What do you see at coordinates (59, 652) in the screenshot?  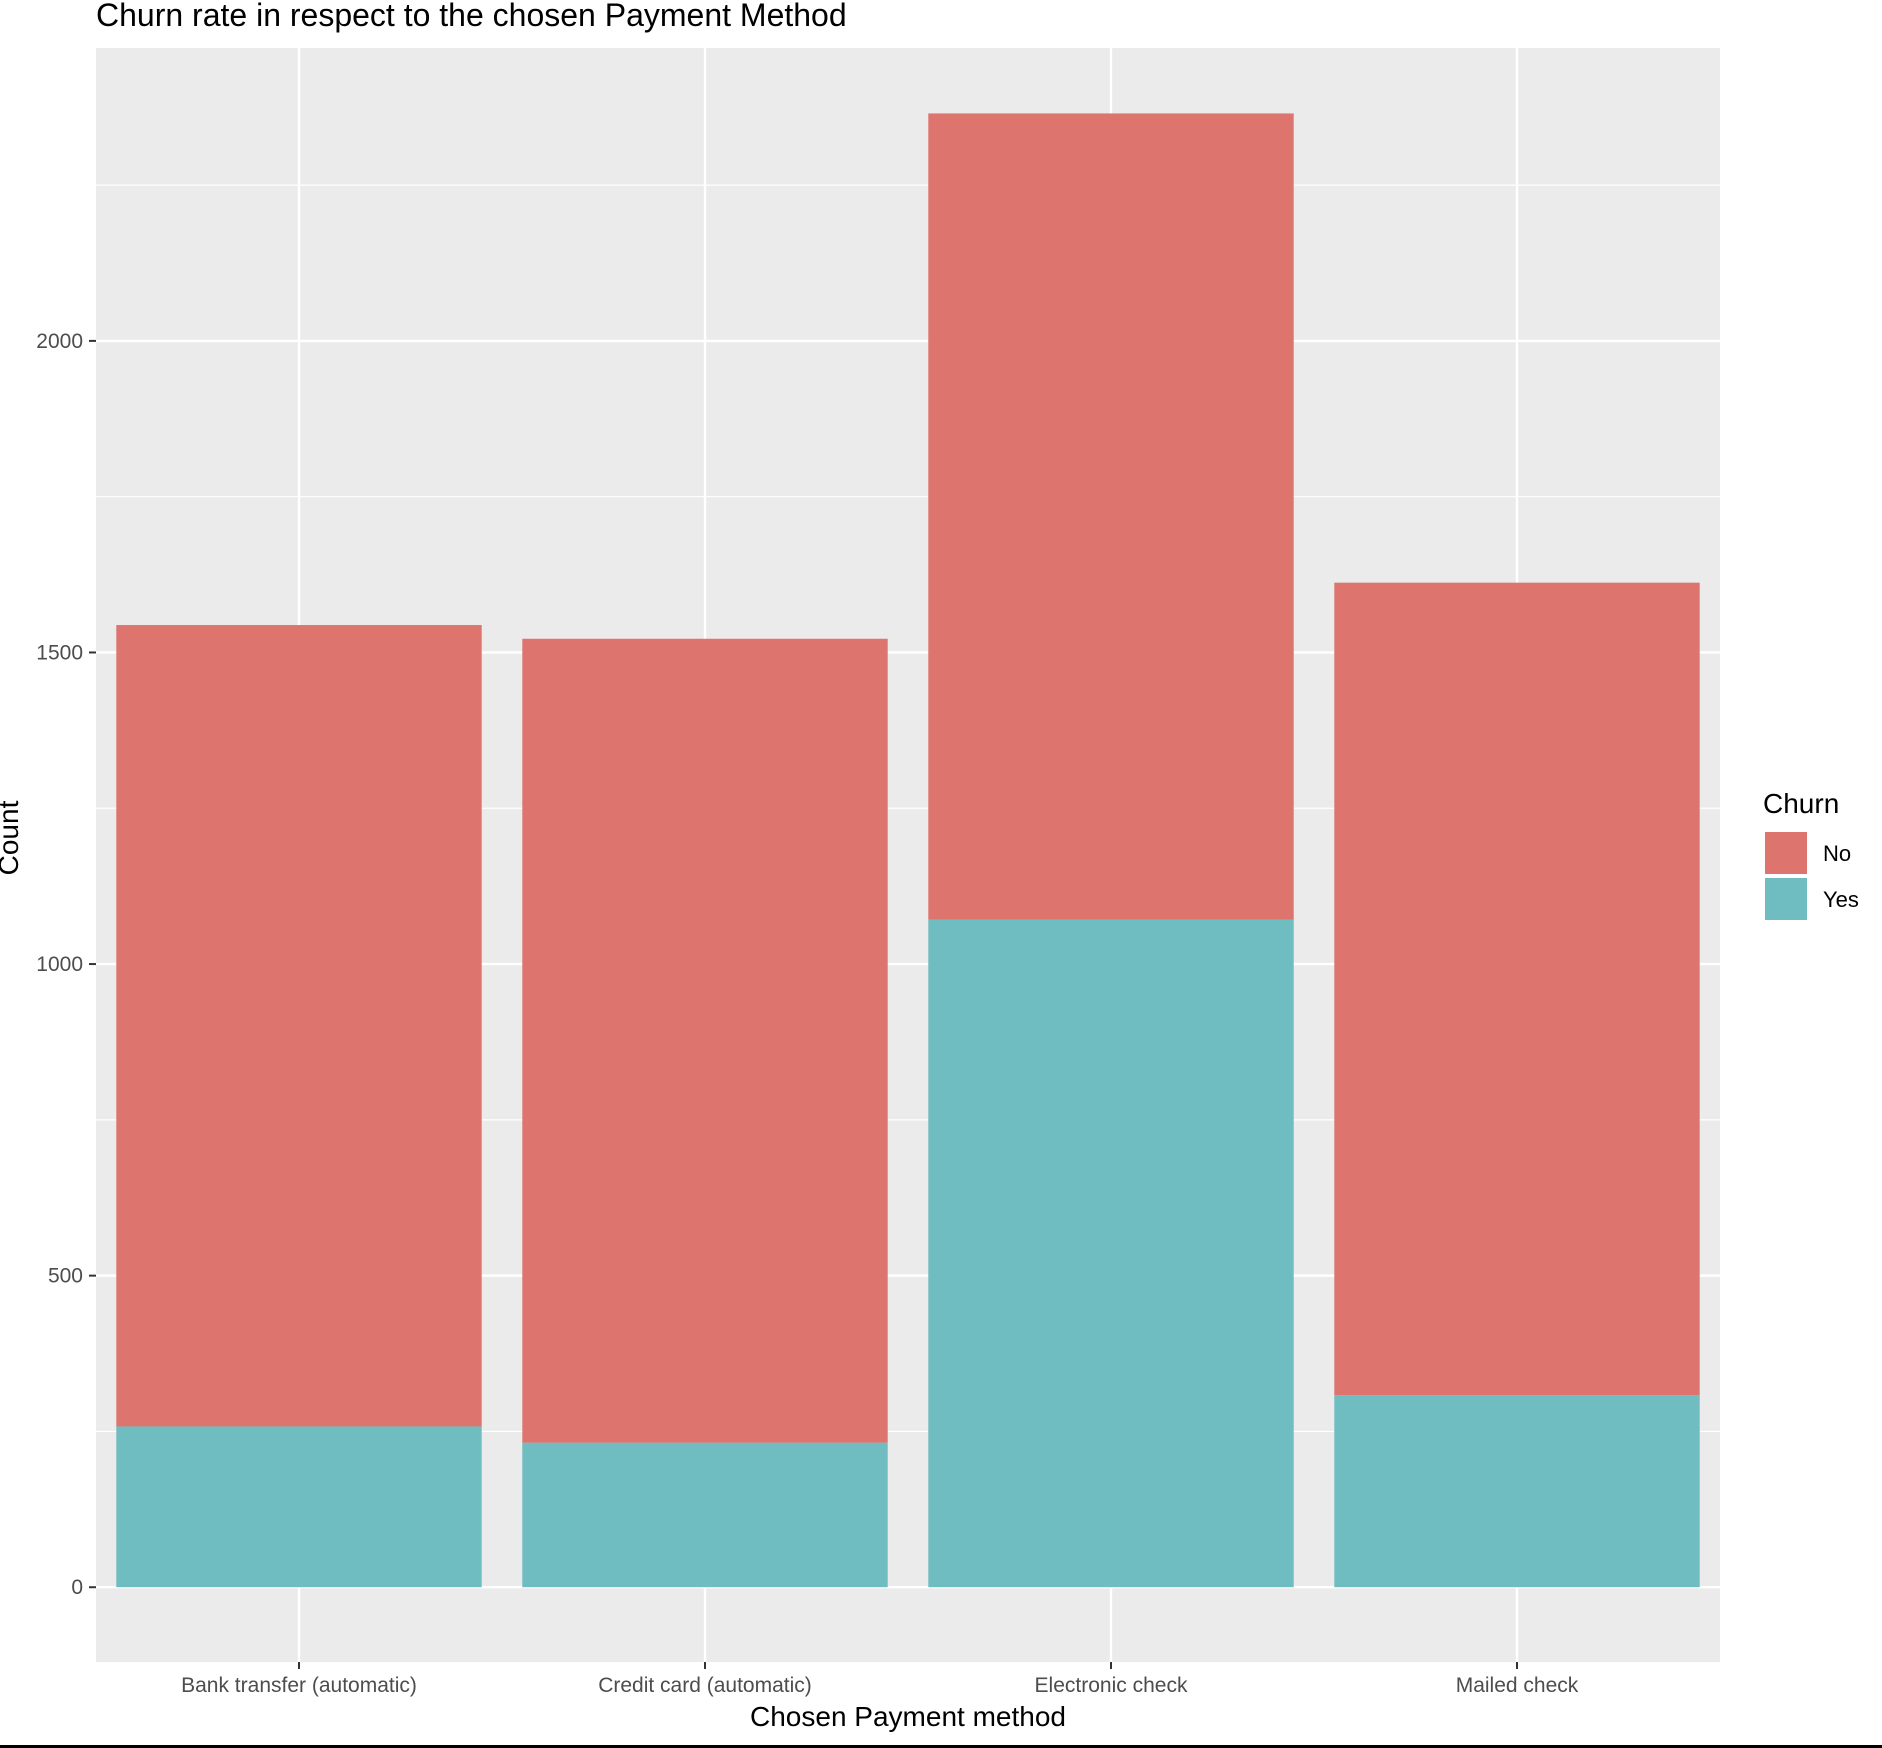 I see `y-tick-label: 1500` at bounding box center [59, 652].